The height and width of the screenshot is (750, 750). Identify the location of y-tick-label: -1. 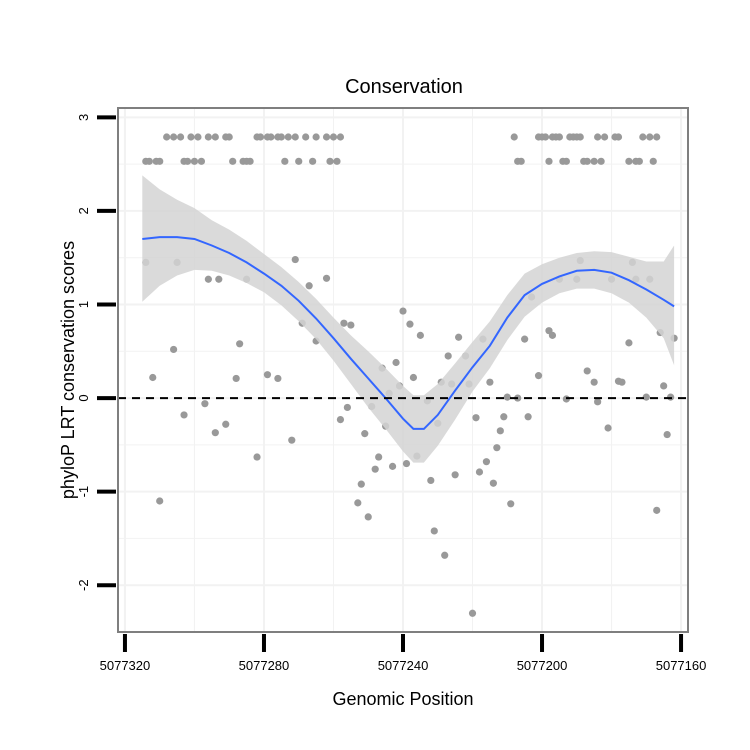
(83, 492).